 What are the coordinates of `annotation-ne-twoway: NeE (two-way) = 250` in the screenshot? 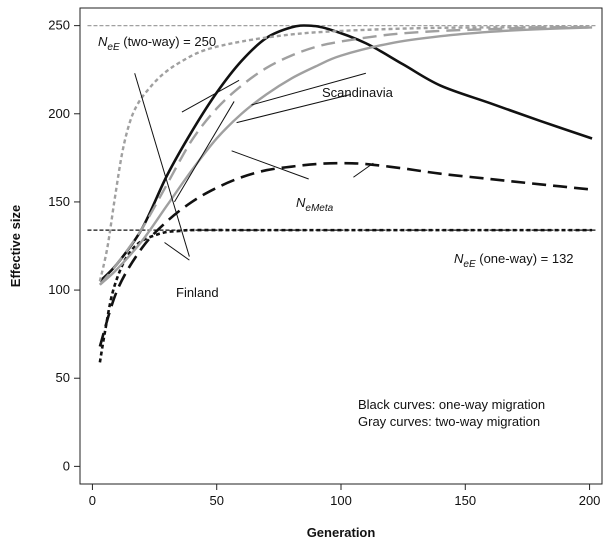 It's located at (157, 43).